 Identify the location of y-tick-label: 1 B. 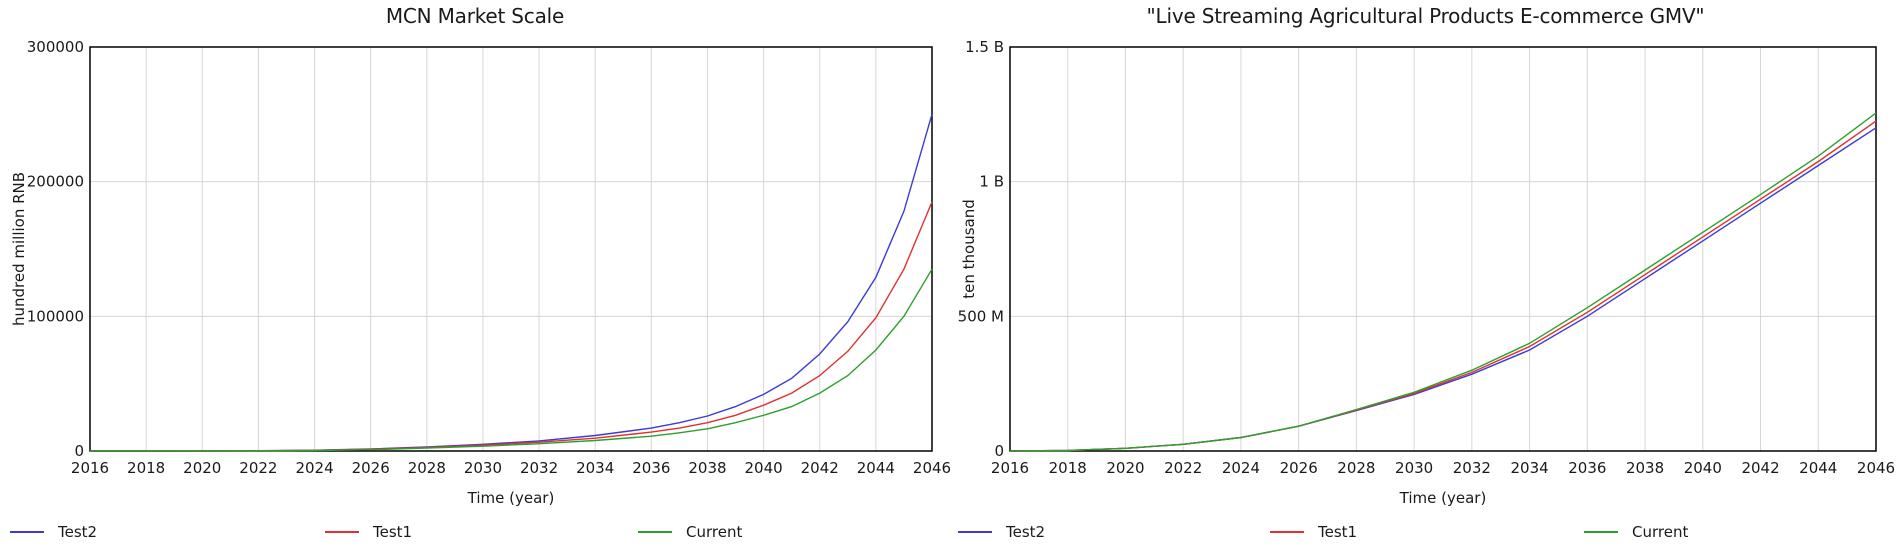
(991, 182).